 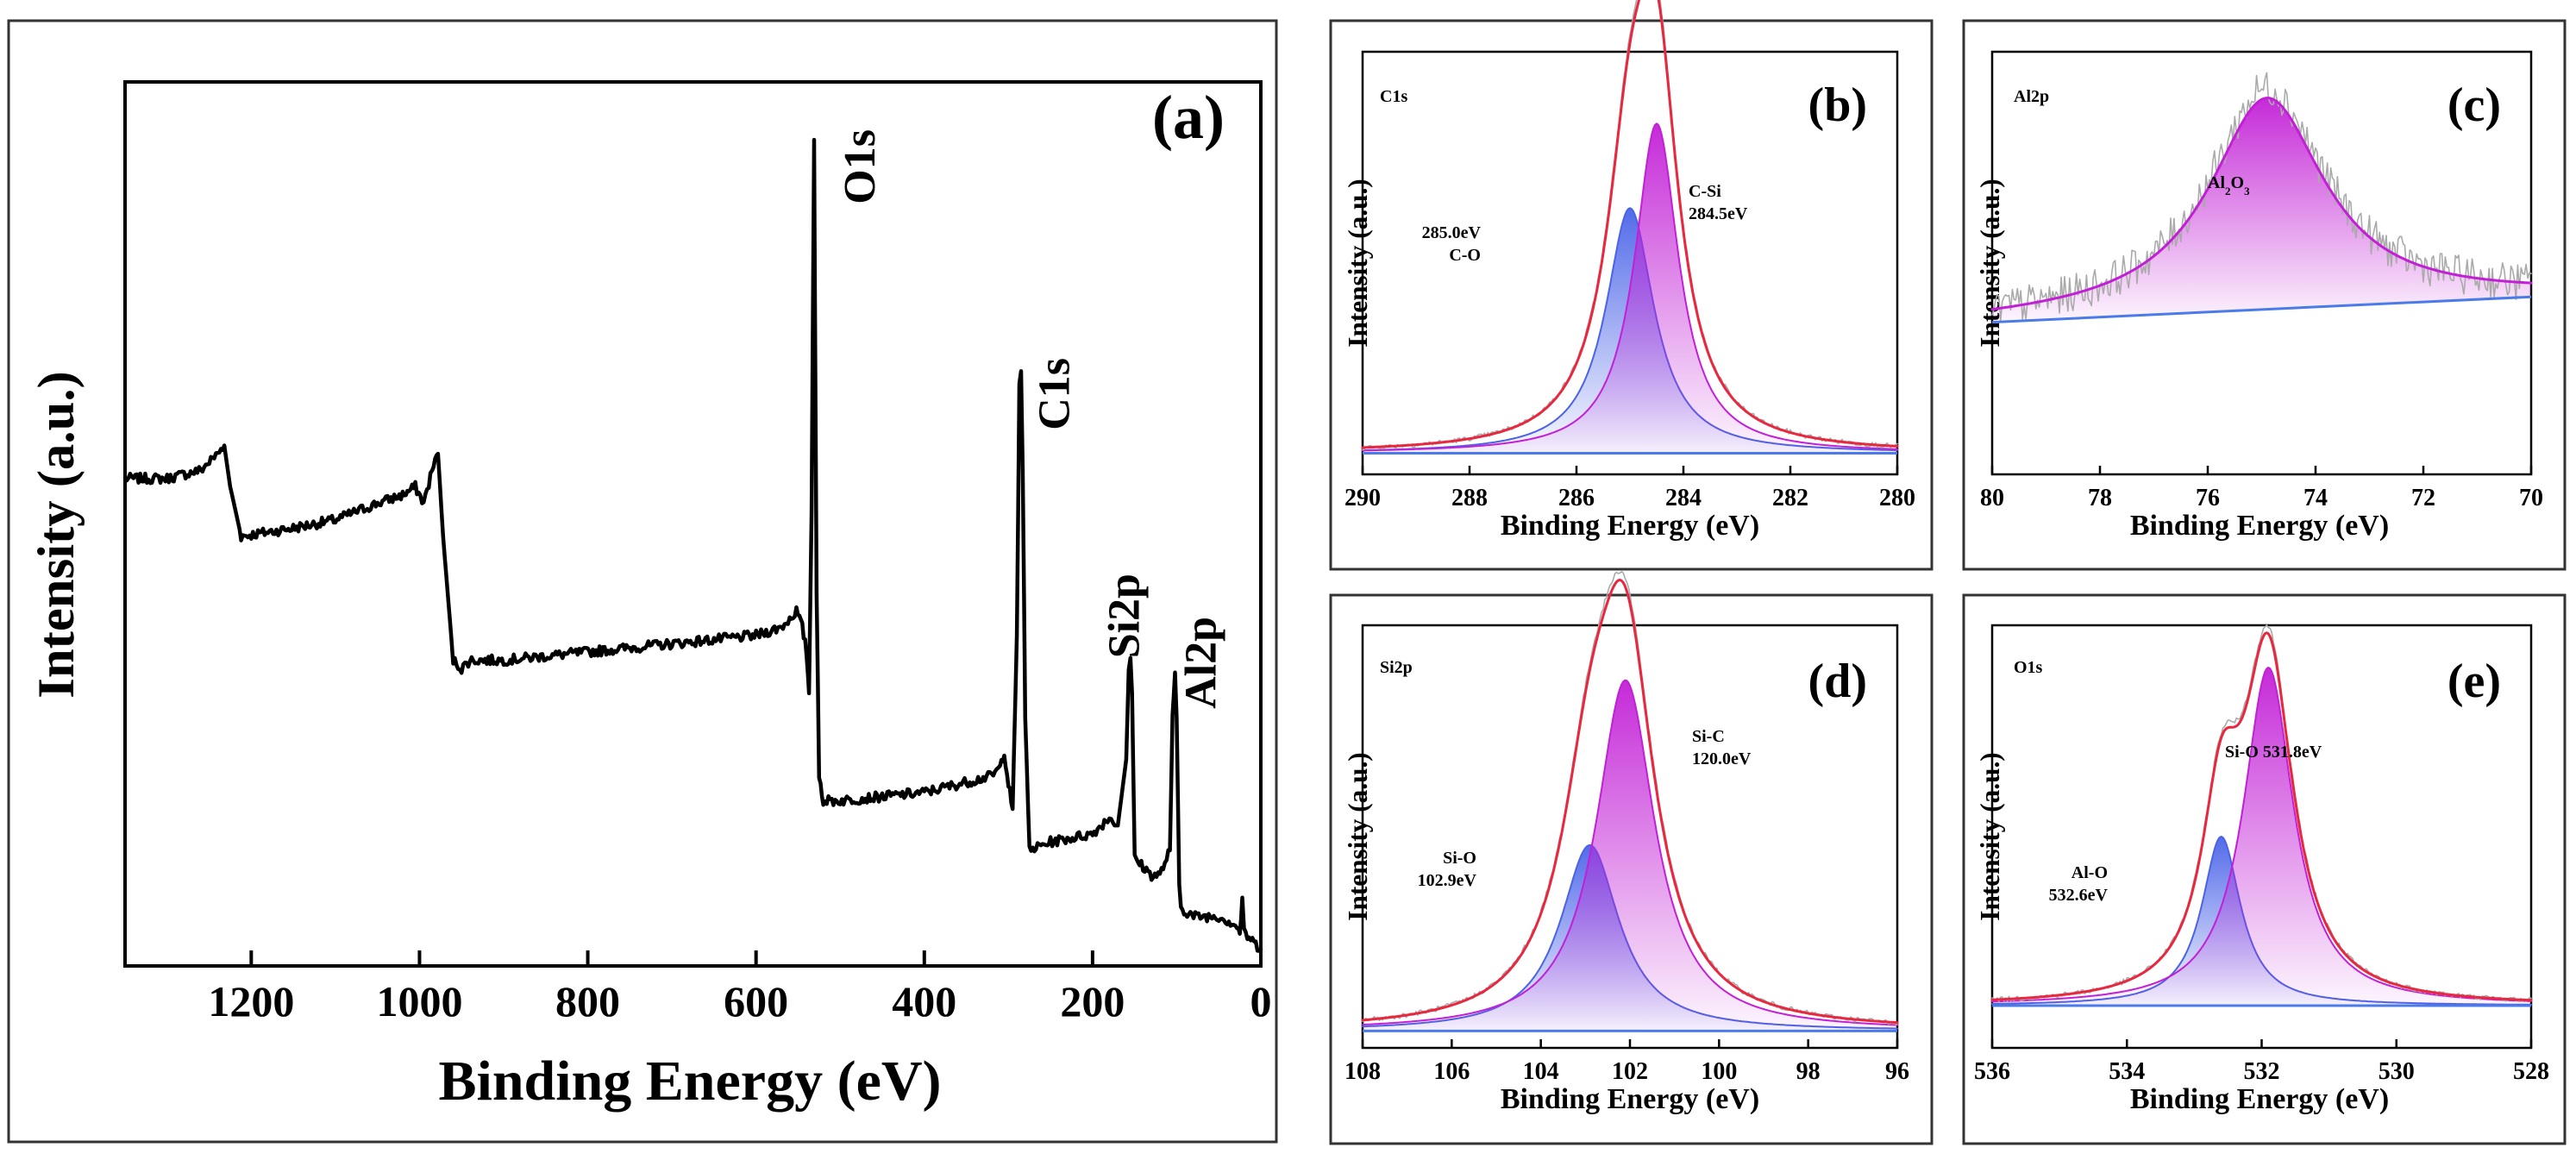 What do you see at coordinates (860, 166) in the screenshot?
I see `peak-annotation: O1s` at bounding box center [860, 166].